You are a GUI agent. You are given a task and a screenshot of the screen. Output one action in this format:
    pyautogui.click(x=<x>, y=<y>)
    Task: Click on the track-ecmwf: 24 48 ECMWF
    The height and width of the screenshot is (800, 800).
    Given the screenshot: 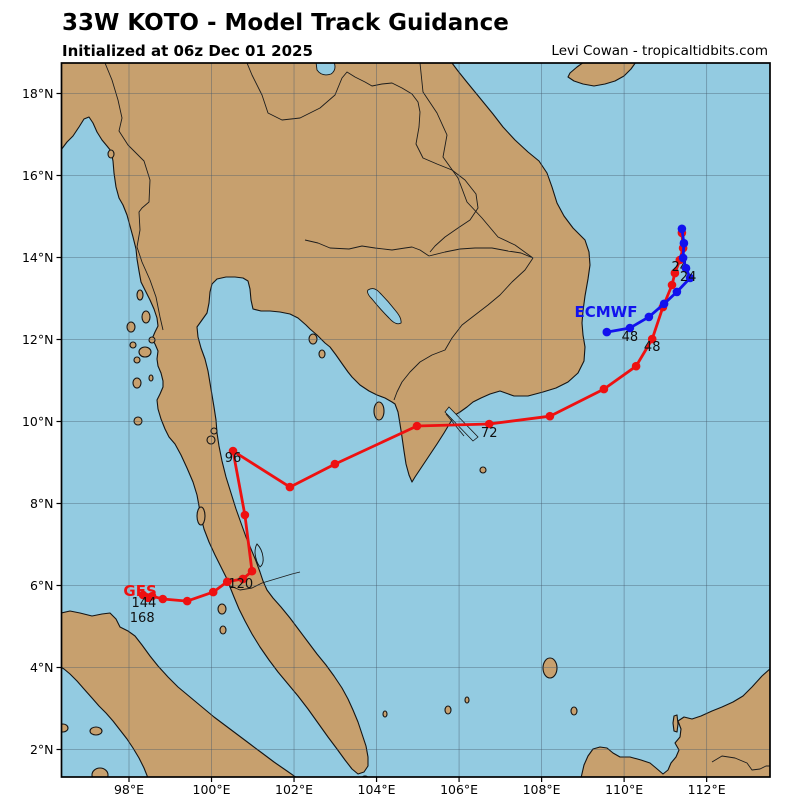 What is the action you would take?
    pyautogui.click(x=636, y=284)
    